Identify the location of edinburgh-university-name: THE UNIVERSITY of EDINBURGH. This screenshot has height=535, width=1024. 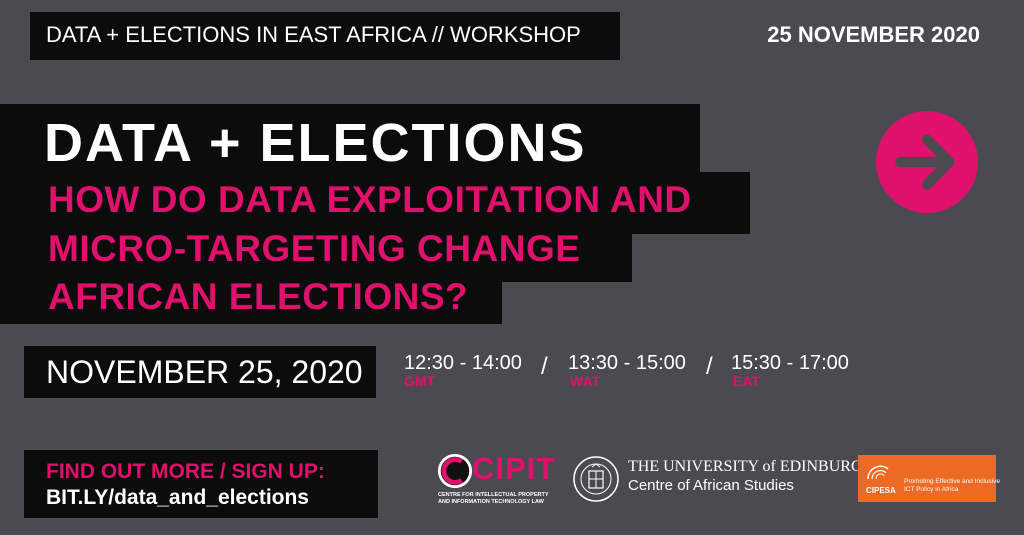
(751, 466).